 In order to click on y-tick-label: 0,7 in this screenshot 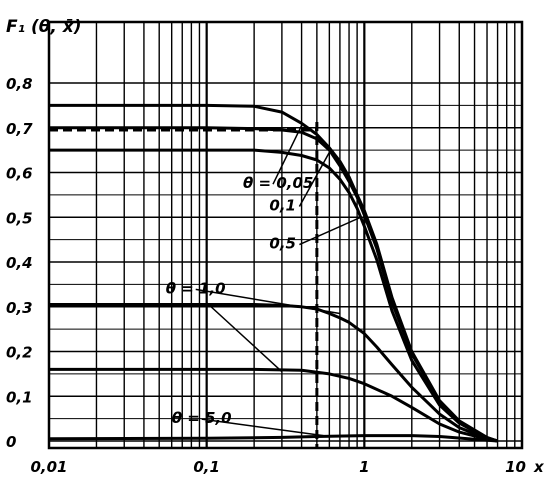, I will do `click(19, 129)`.